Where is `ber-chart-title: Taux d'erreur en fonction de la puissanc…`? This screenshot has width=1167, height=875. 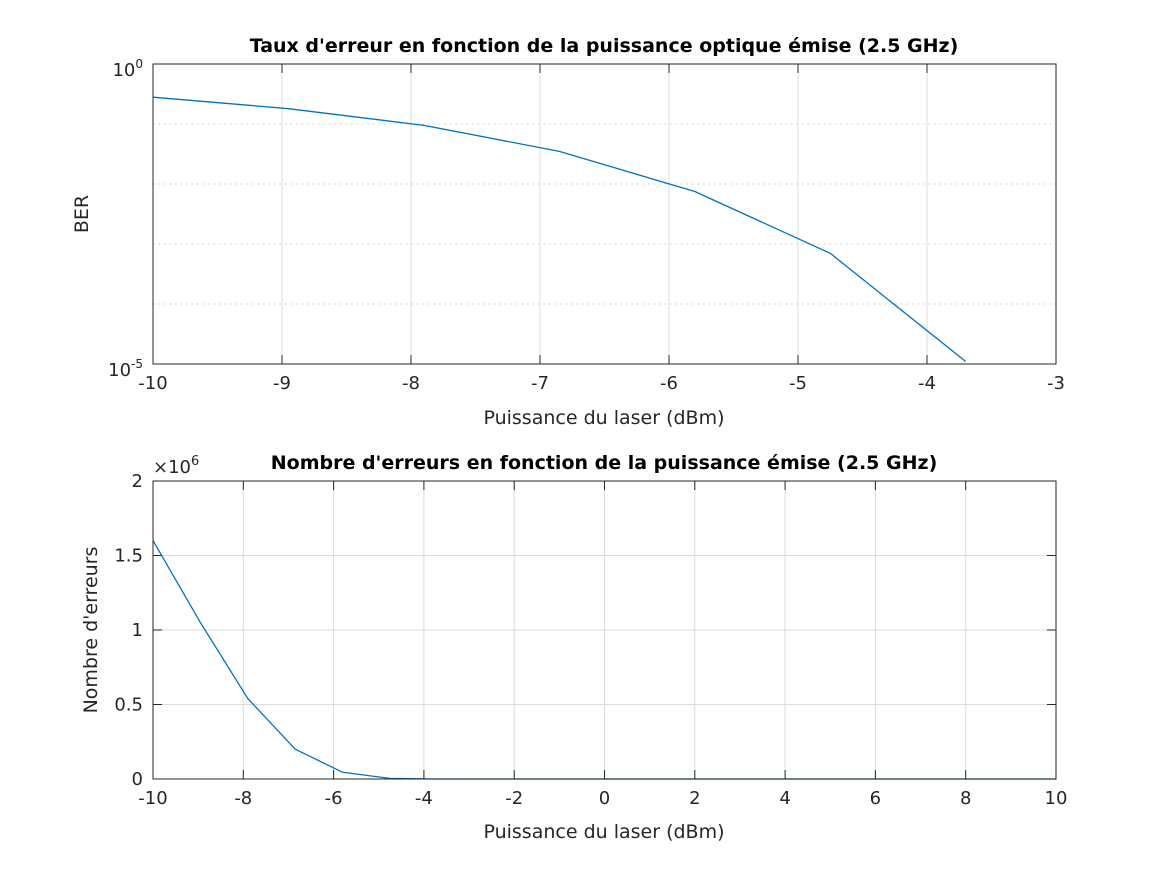 ber-chart-title: Taux d'erreur en fonction de la puissanc… is located at coordinates (604, 46).